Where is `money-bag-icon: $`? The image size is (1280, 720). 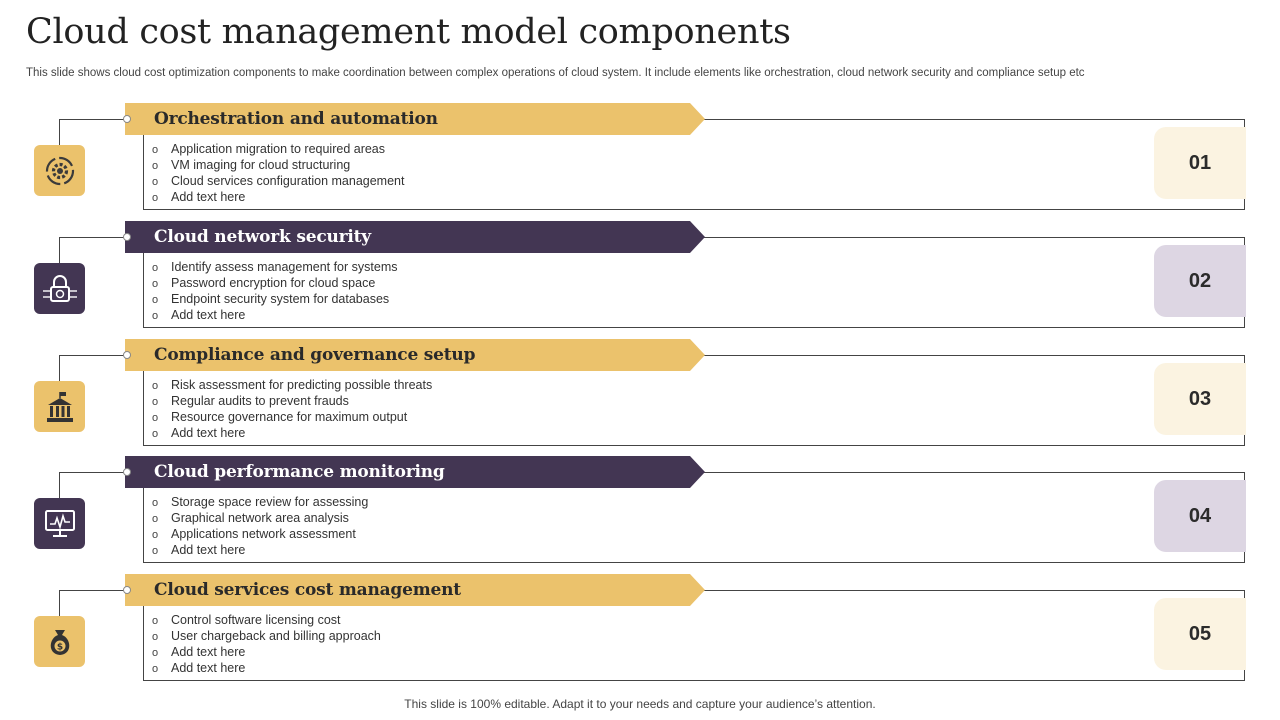
money-bag-icon: $ is located at coordinates (59, 641).